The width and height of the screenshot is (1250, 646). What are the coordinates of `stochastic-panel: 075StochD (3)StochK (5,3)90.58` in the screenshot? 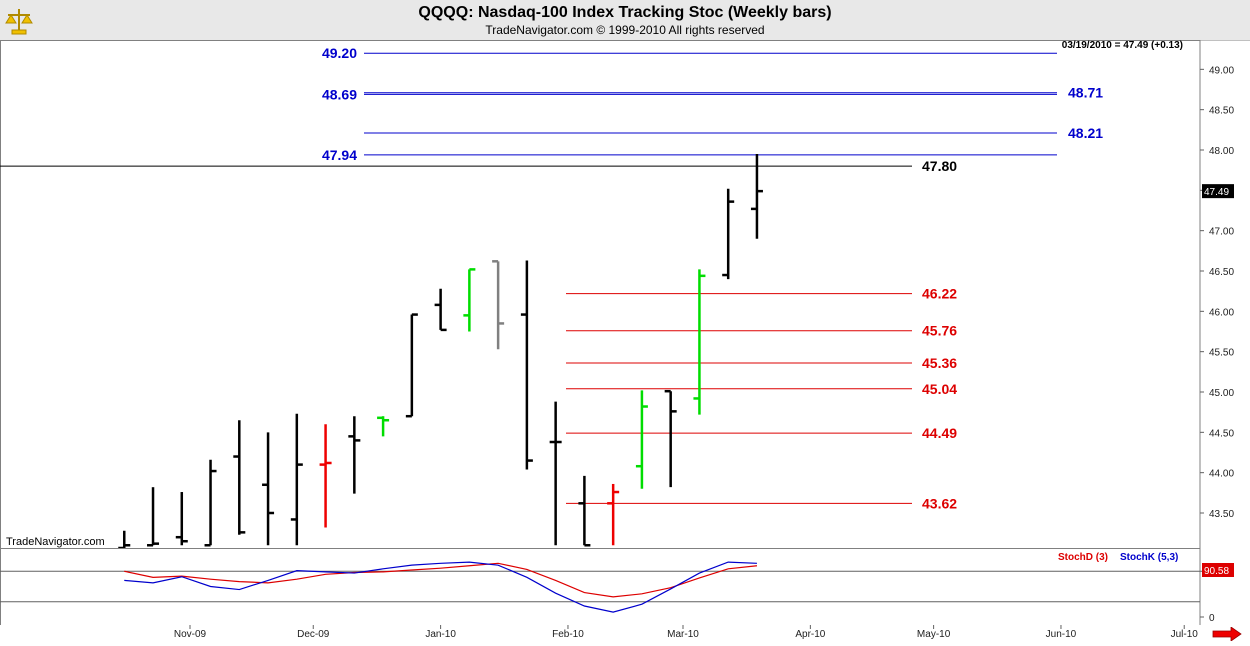 It's located at (617, 587).